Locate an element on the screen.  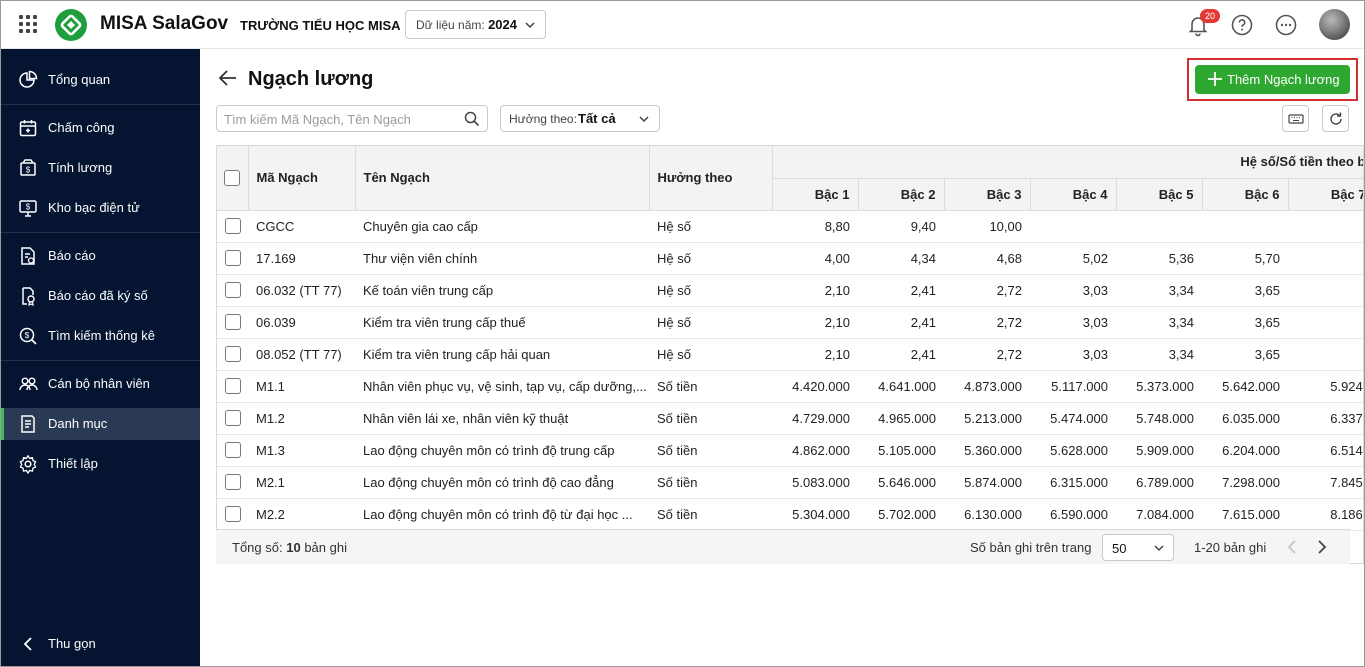
search-box is located at coordinates (352, 118).